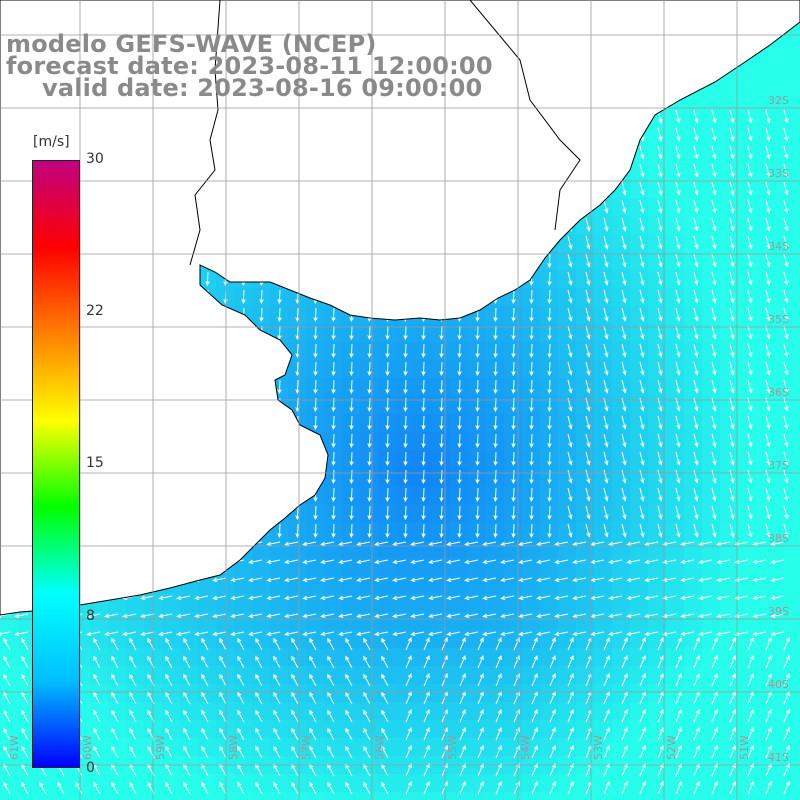  I want to click on colorbar, so click(56, 464).